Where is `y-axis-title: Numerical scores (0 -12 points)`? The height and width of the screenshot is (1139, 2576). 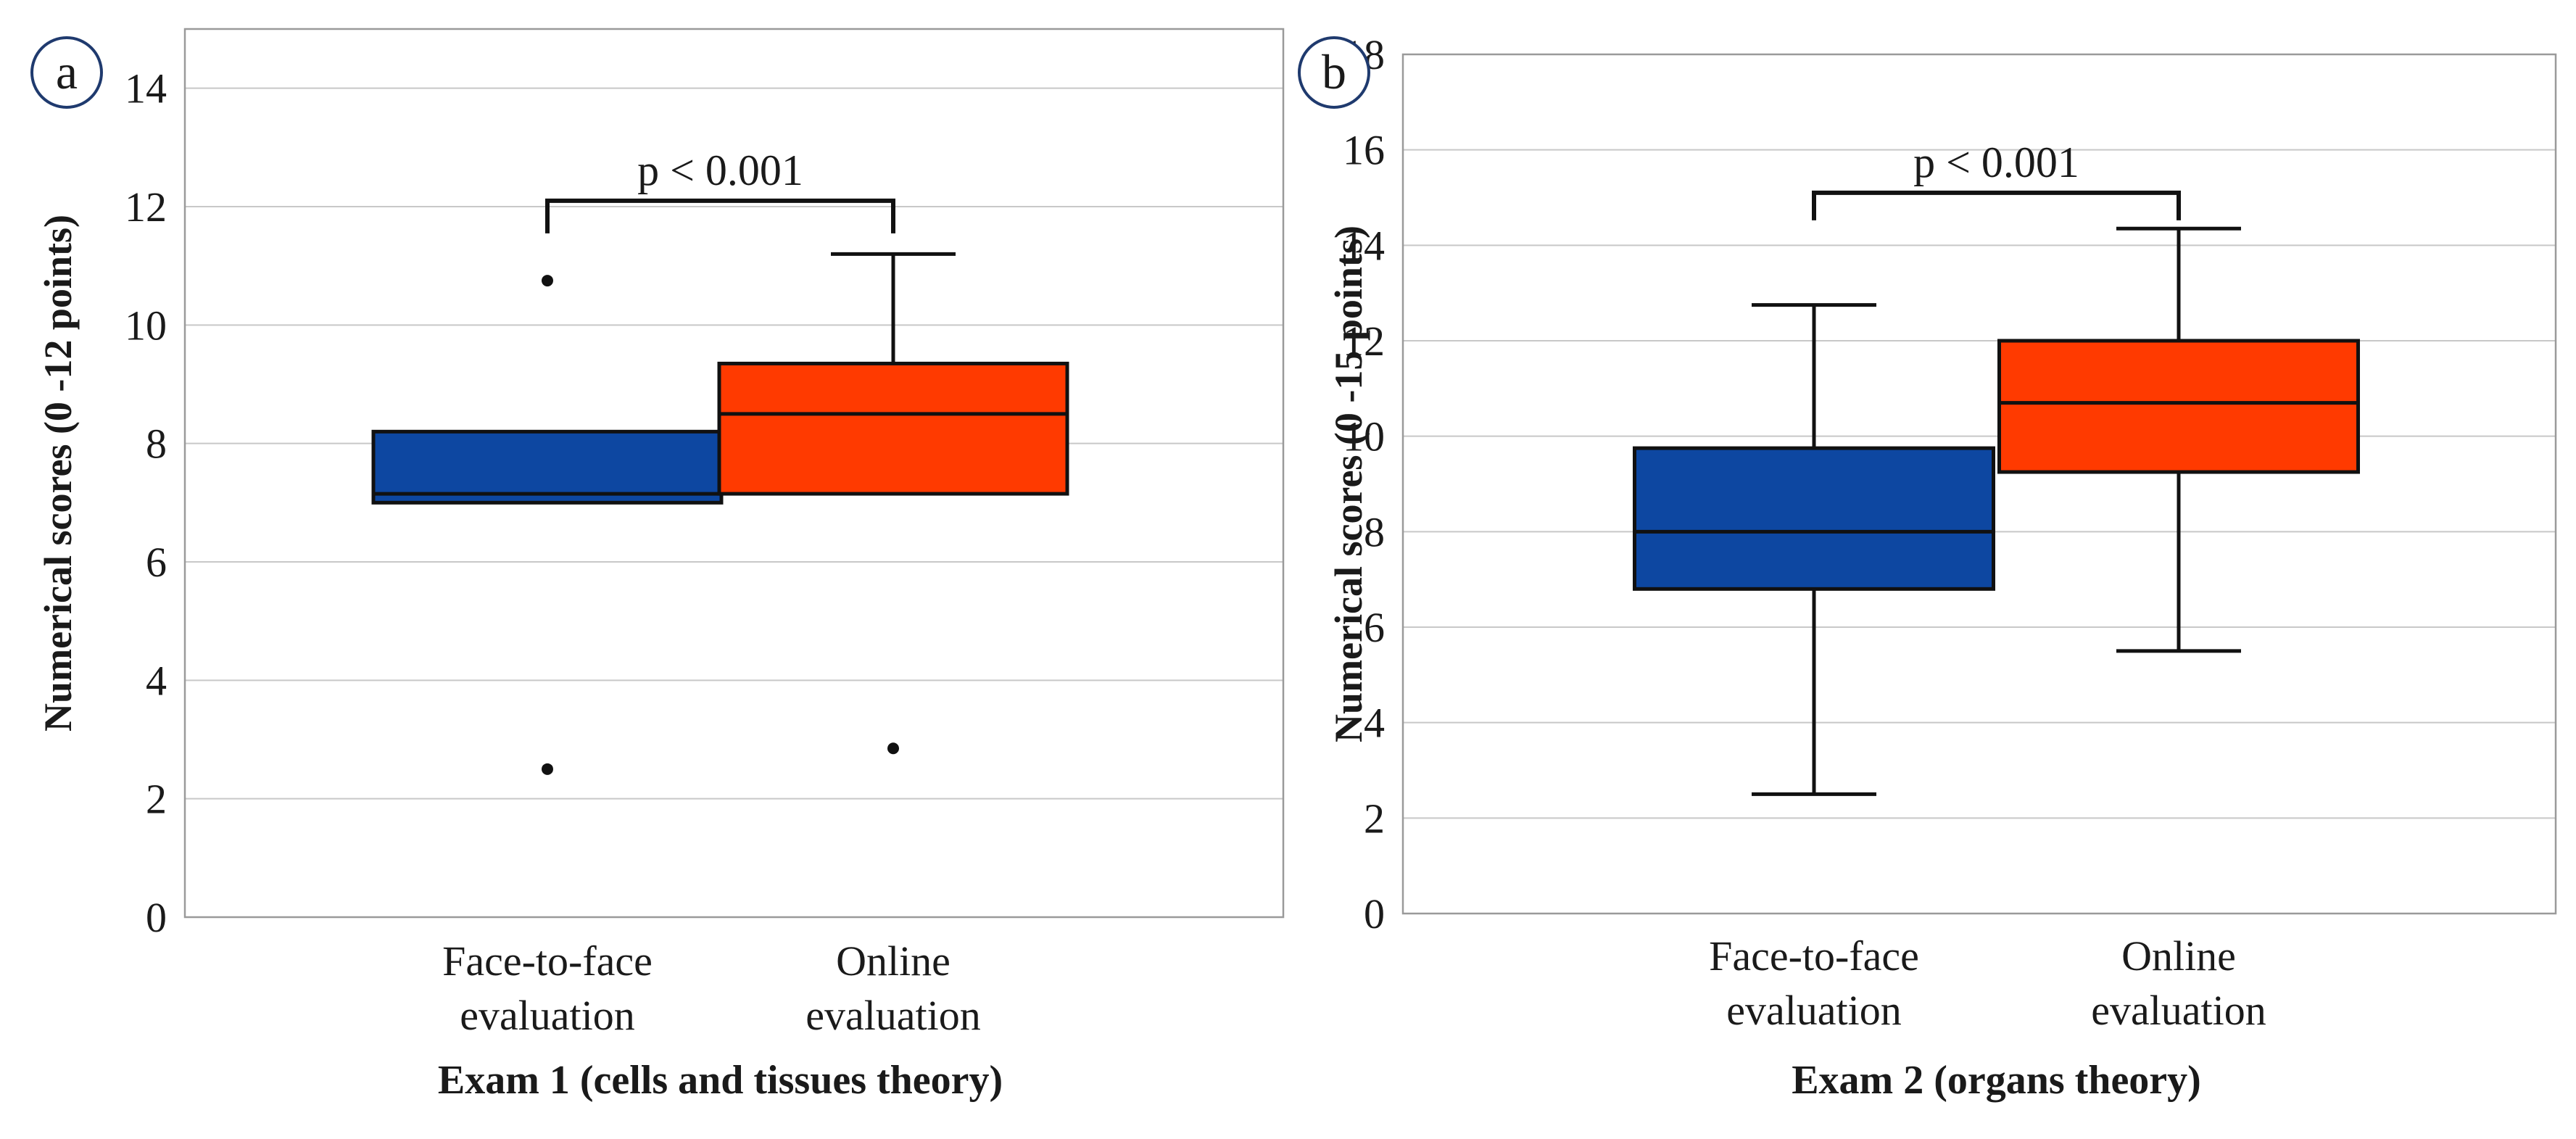
y-axis-title: Numerical scores (0 -12 points) is located at coordinates (58, 473).